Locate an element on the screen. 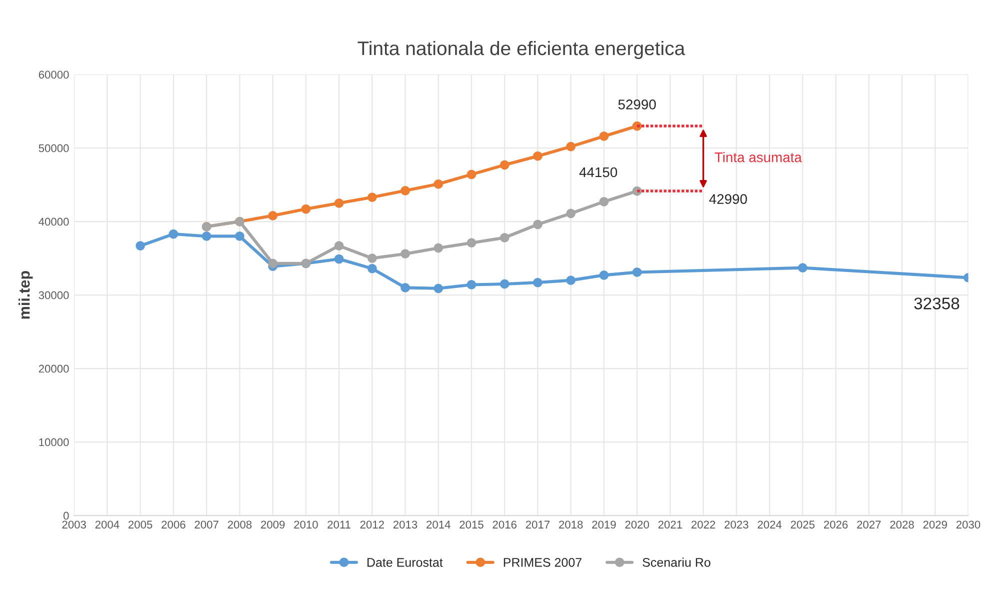  annotation: 32358 is located at coordinates (937, 304).